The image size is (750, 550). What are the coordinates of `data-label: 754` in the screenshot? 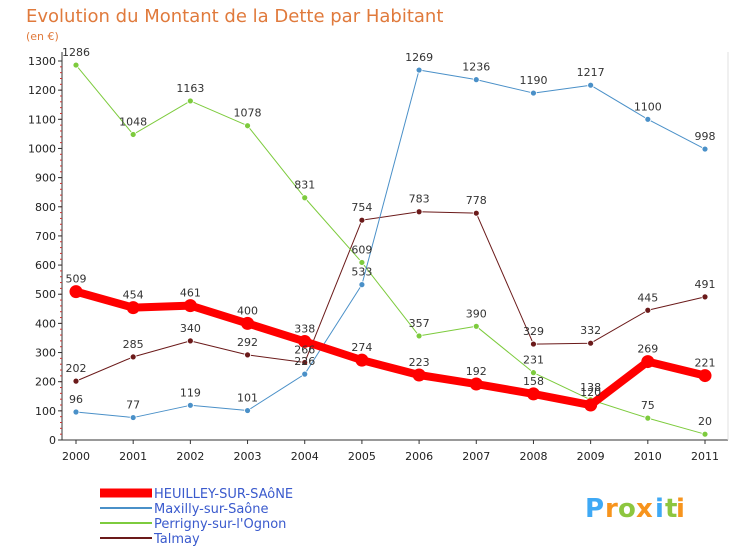 It's located at (361, 207).